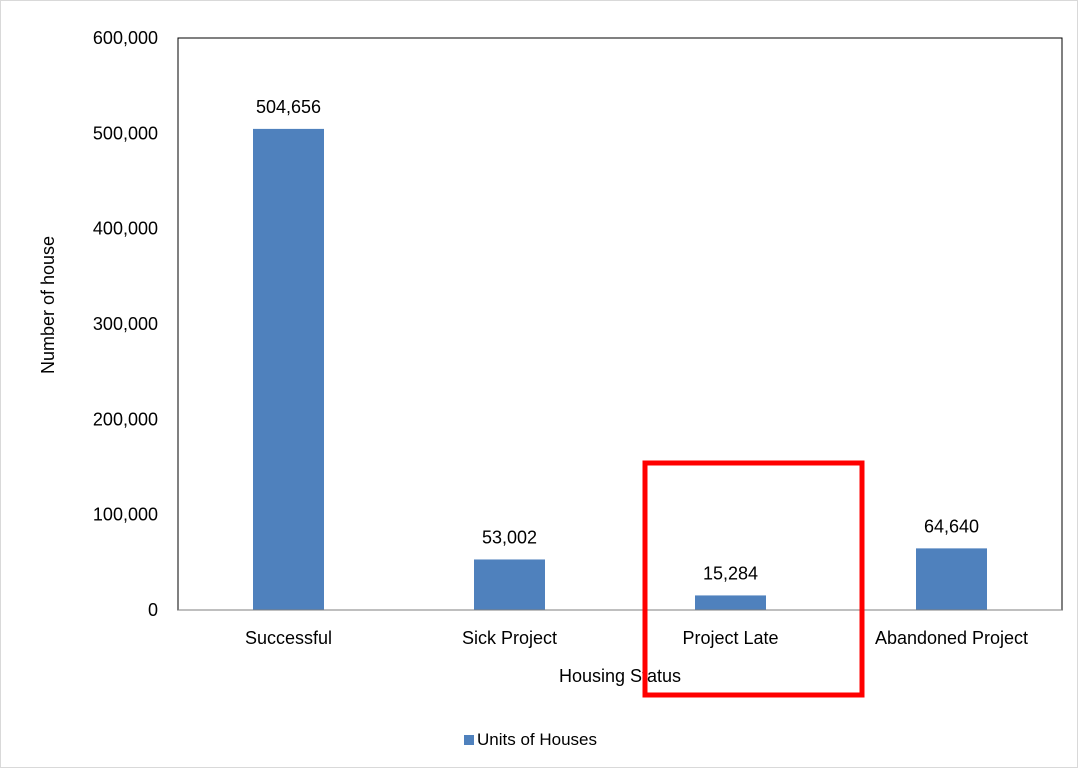 The width and height of the screenshot is (1078, 772). I want to click on x-tick-label: Successful, so click(288, 638).